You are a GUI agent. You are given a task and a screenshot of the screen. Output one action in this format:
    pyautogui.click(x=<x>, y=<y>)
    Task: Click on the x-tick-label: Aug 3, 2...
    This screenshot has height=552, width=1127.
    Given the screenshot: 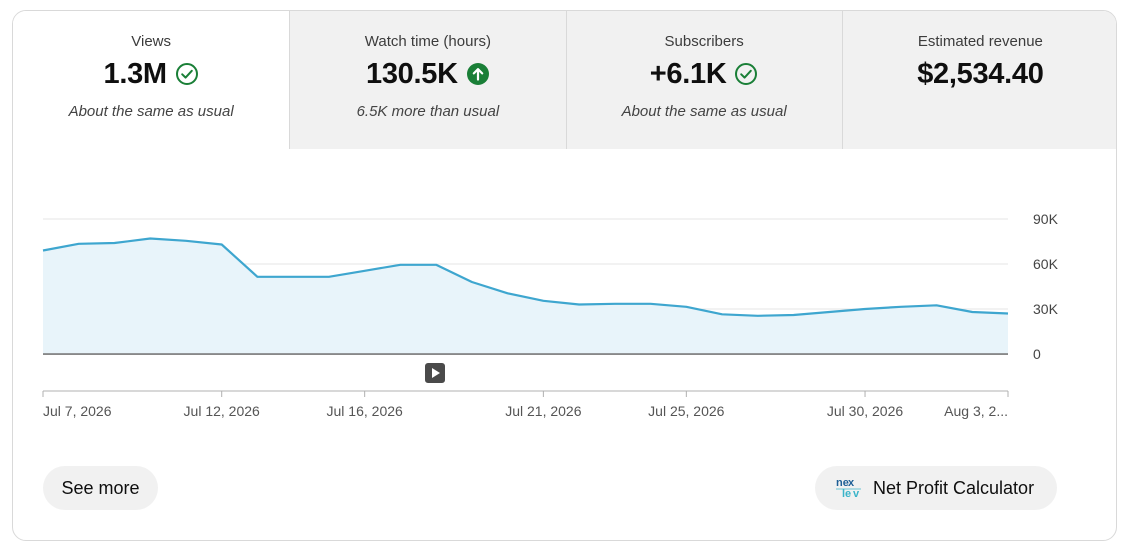 What is the action you would take?
    pyautogui.click(x=976, y=411)
    